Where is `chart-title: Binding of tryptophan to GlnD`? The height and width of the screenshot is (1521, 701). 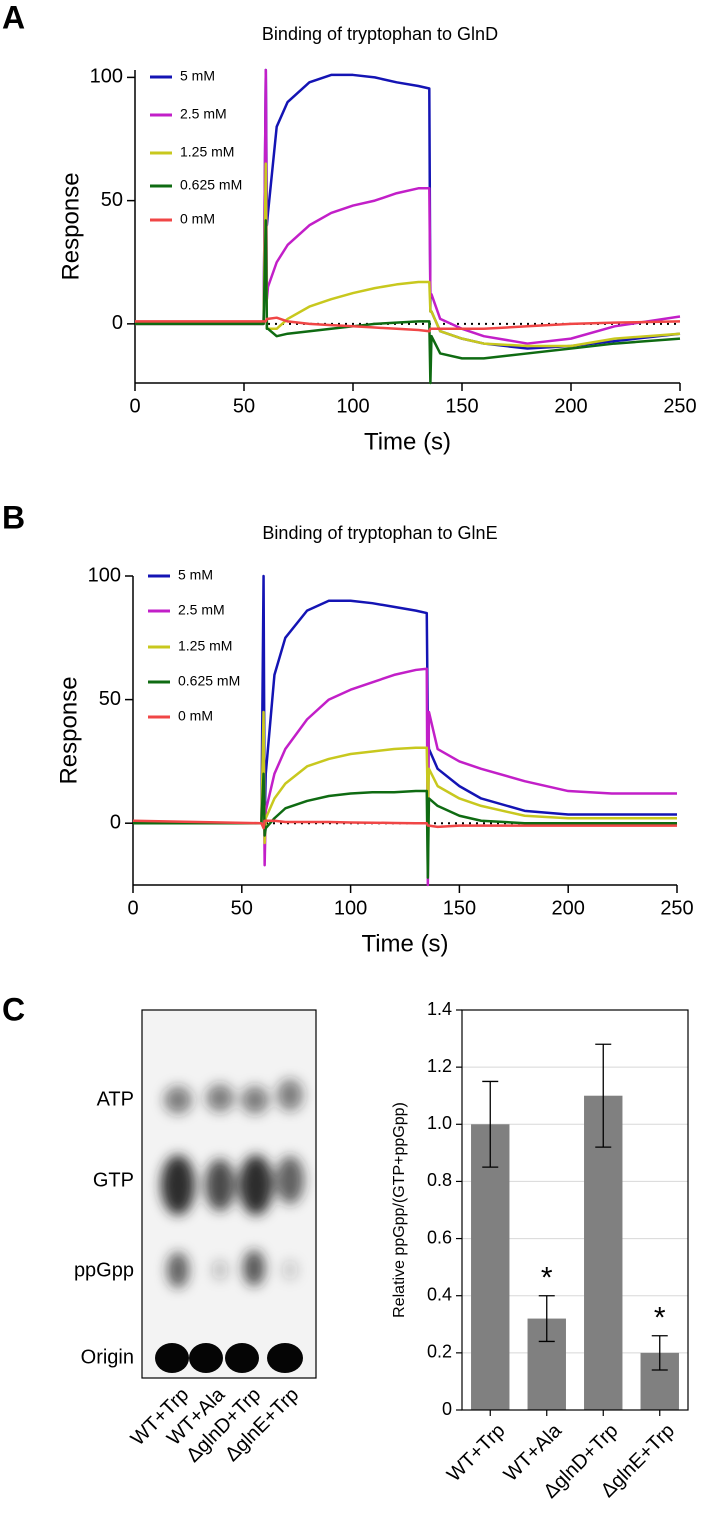
chart-title: Binding of tryptophan to GlnD is located at coordinates (380, 34).